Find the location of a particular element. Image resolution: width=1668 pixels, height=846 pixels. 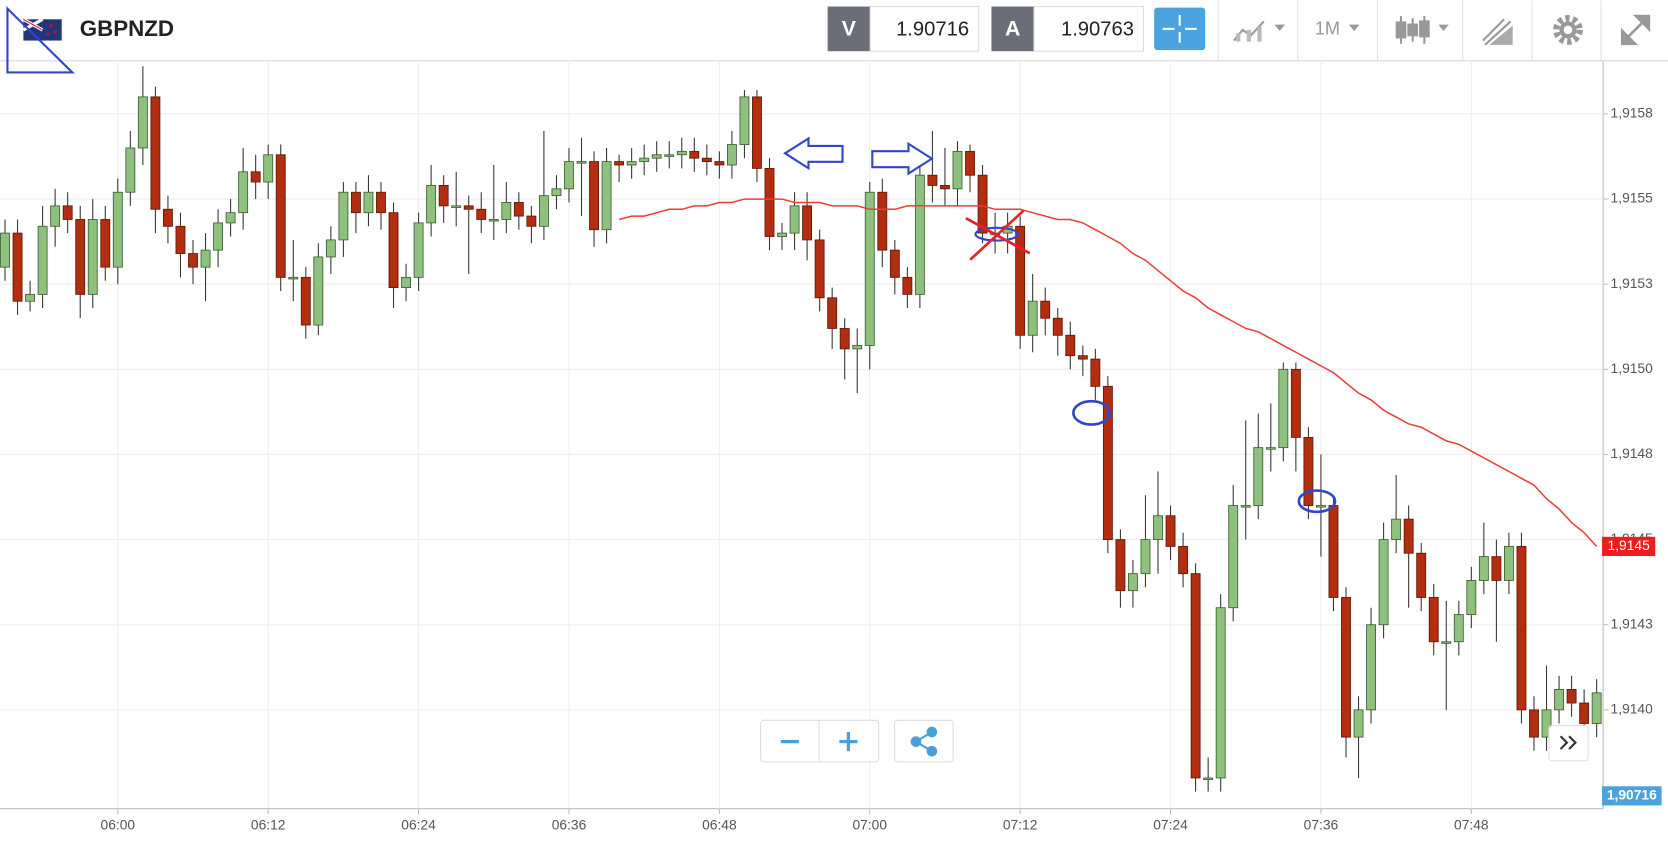

x-tick-label: 06:00 is located at coordinates (118, 824).